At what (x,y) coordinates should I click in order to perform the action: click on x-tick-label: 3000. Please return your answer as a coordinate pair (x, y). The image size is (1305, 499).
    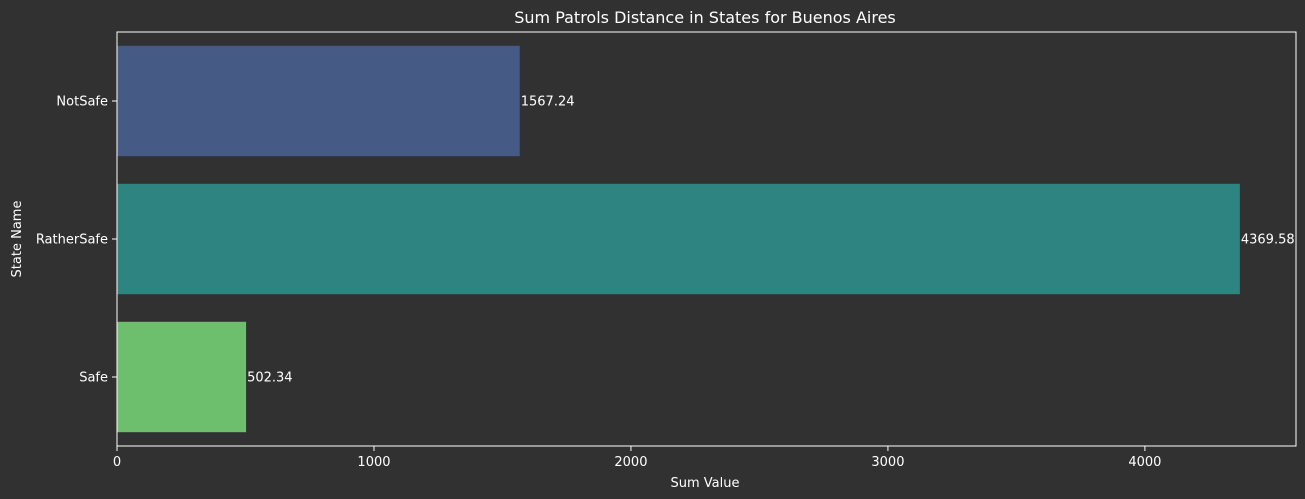
    Looking at the image, I should click on (887, 462).